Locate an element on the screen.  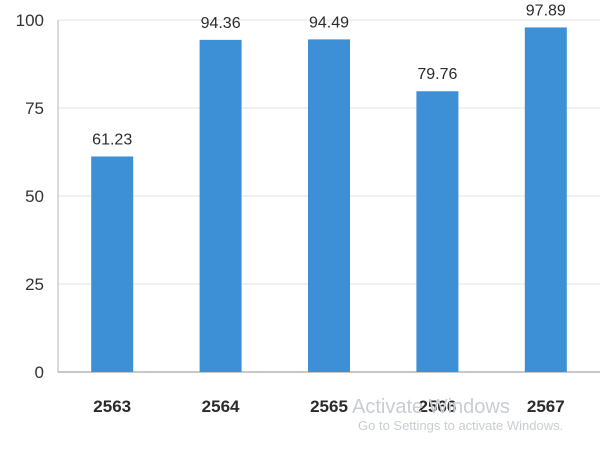
y-tick-label-75: 75 is located at coordinates (34, 108).